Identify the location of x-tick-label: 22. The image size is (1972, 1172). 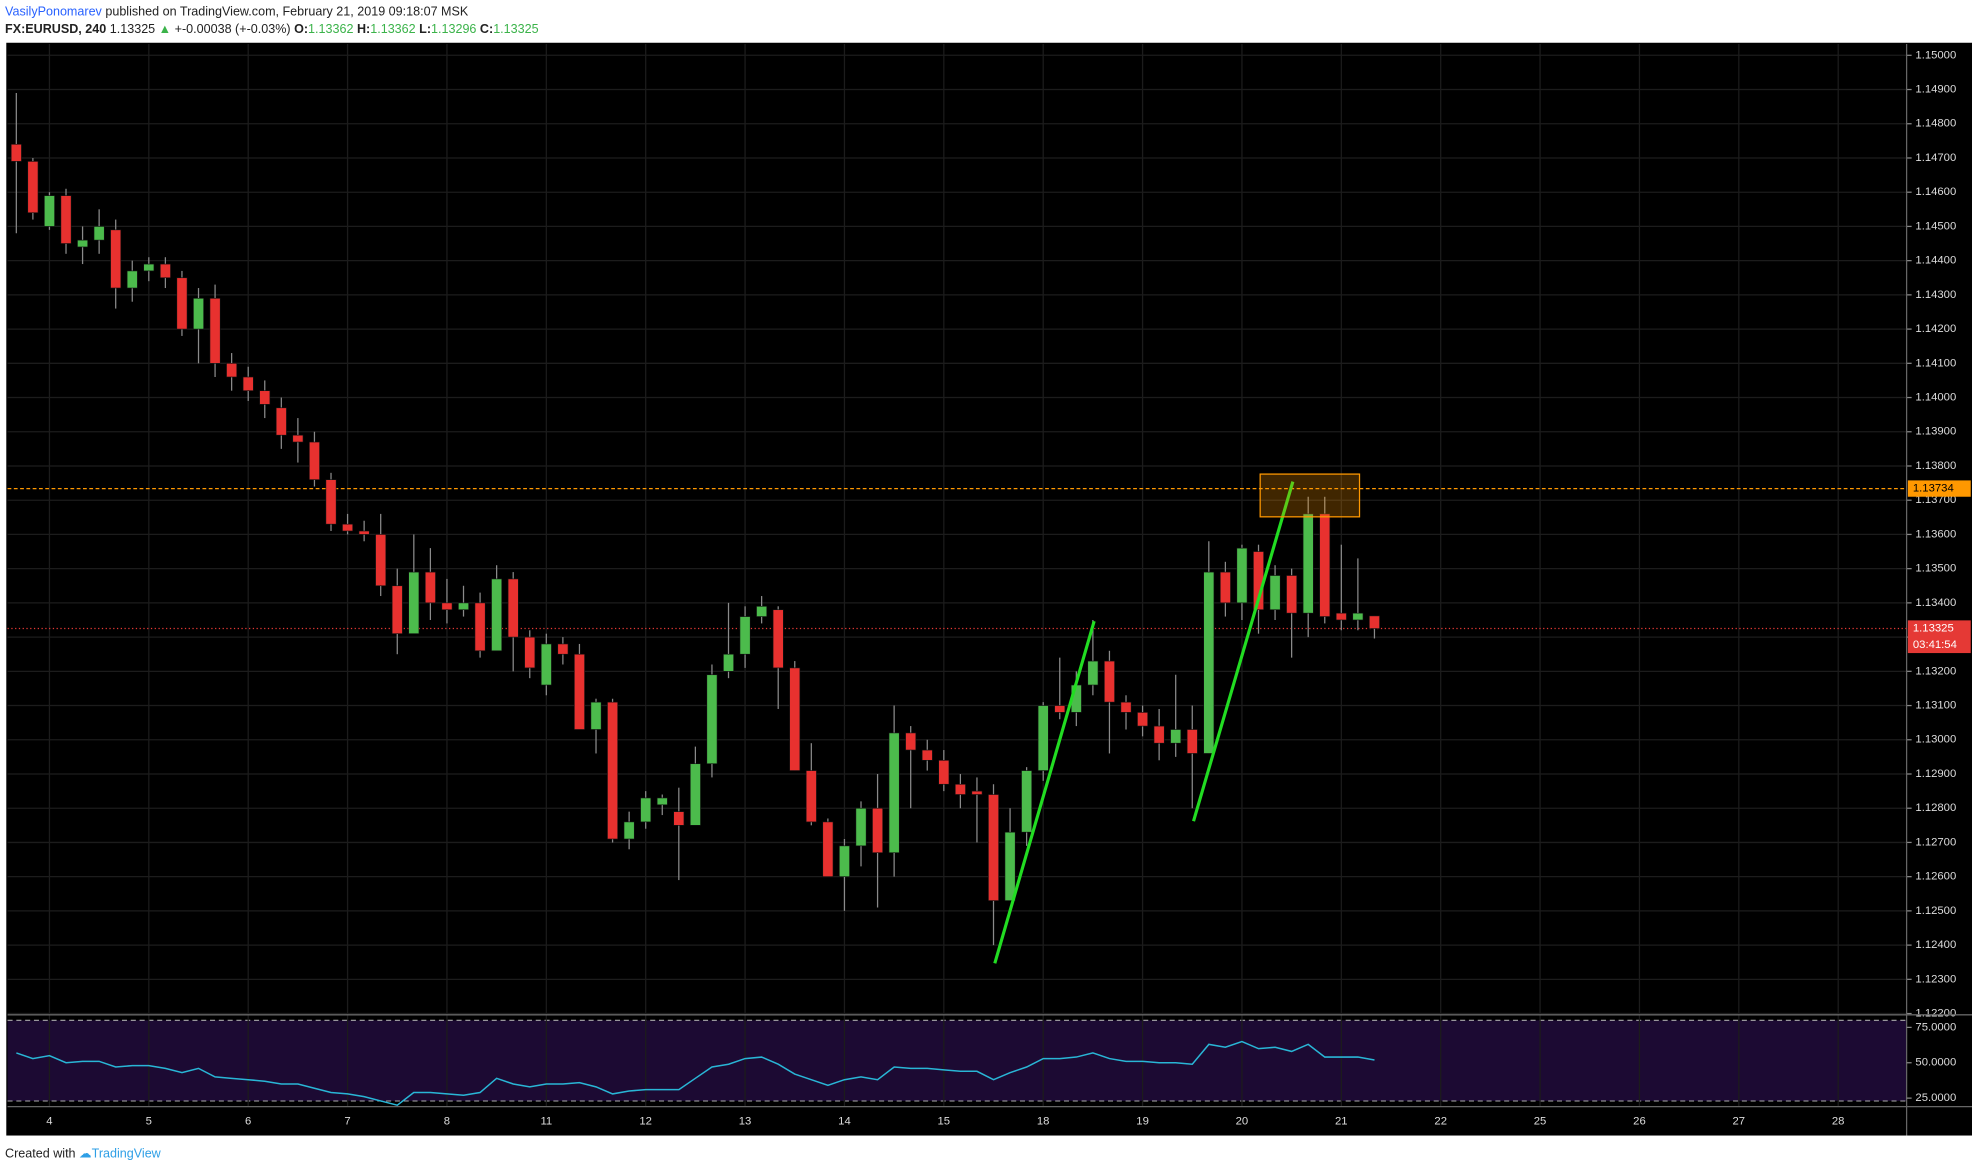
(1440, 1122).